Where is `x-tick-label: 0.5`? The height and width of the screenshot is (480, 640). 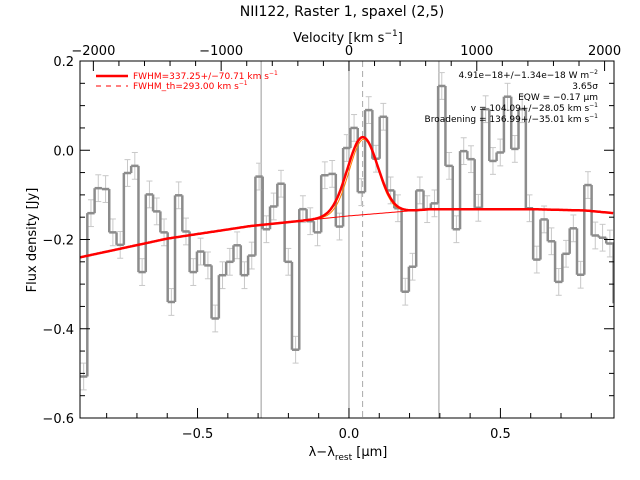
x-tick-label: 0.5 is located at coordinates (500, 434).